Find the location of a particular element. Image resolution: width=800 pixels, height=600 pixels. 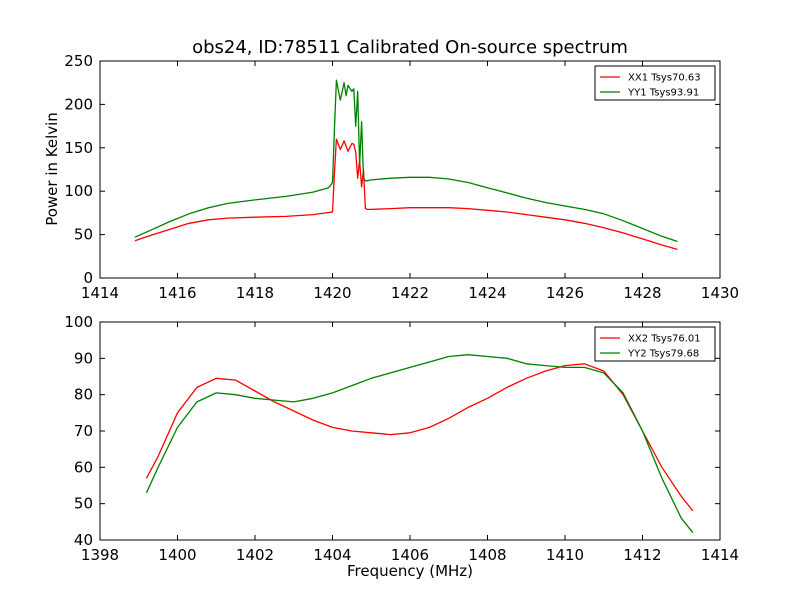

x-tick-label: 1410 is located at coordinates (565, 555).